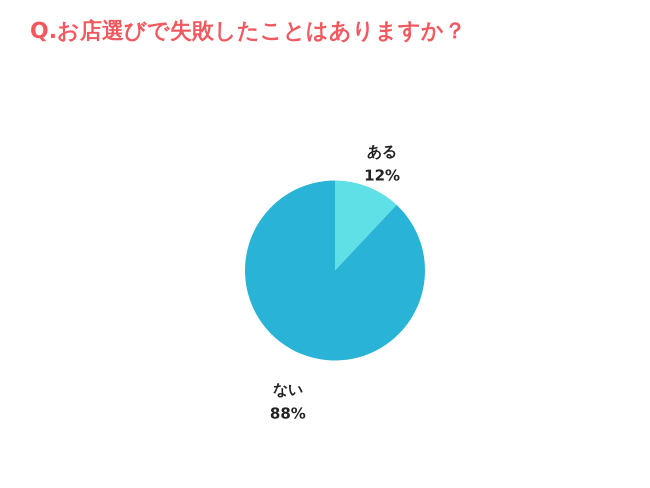 This screenshot has width=650, height=488. I want to click on slice-label: ない, so click(287, 389).